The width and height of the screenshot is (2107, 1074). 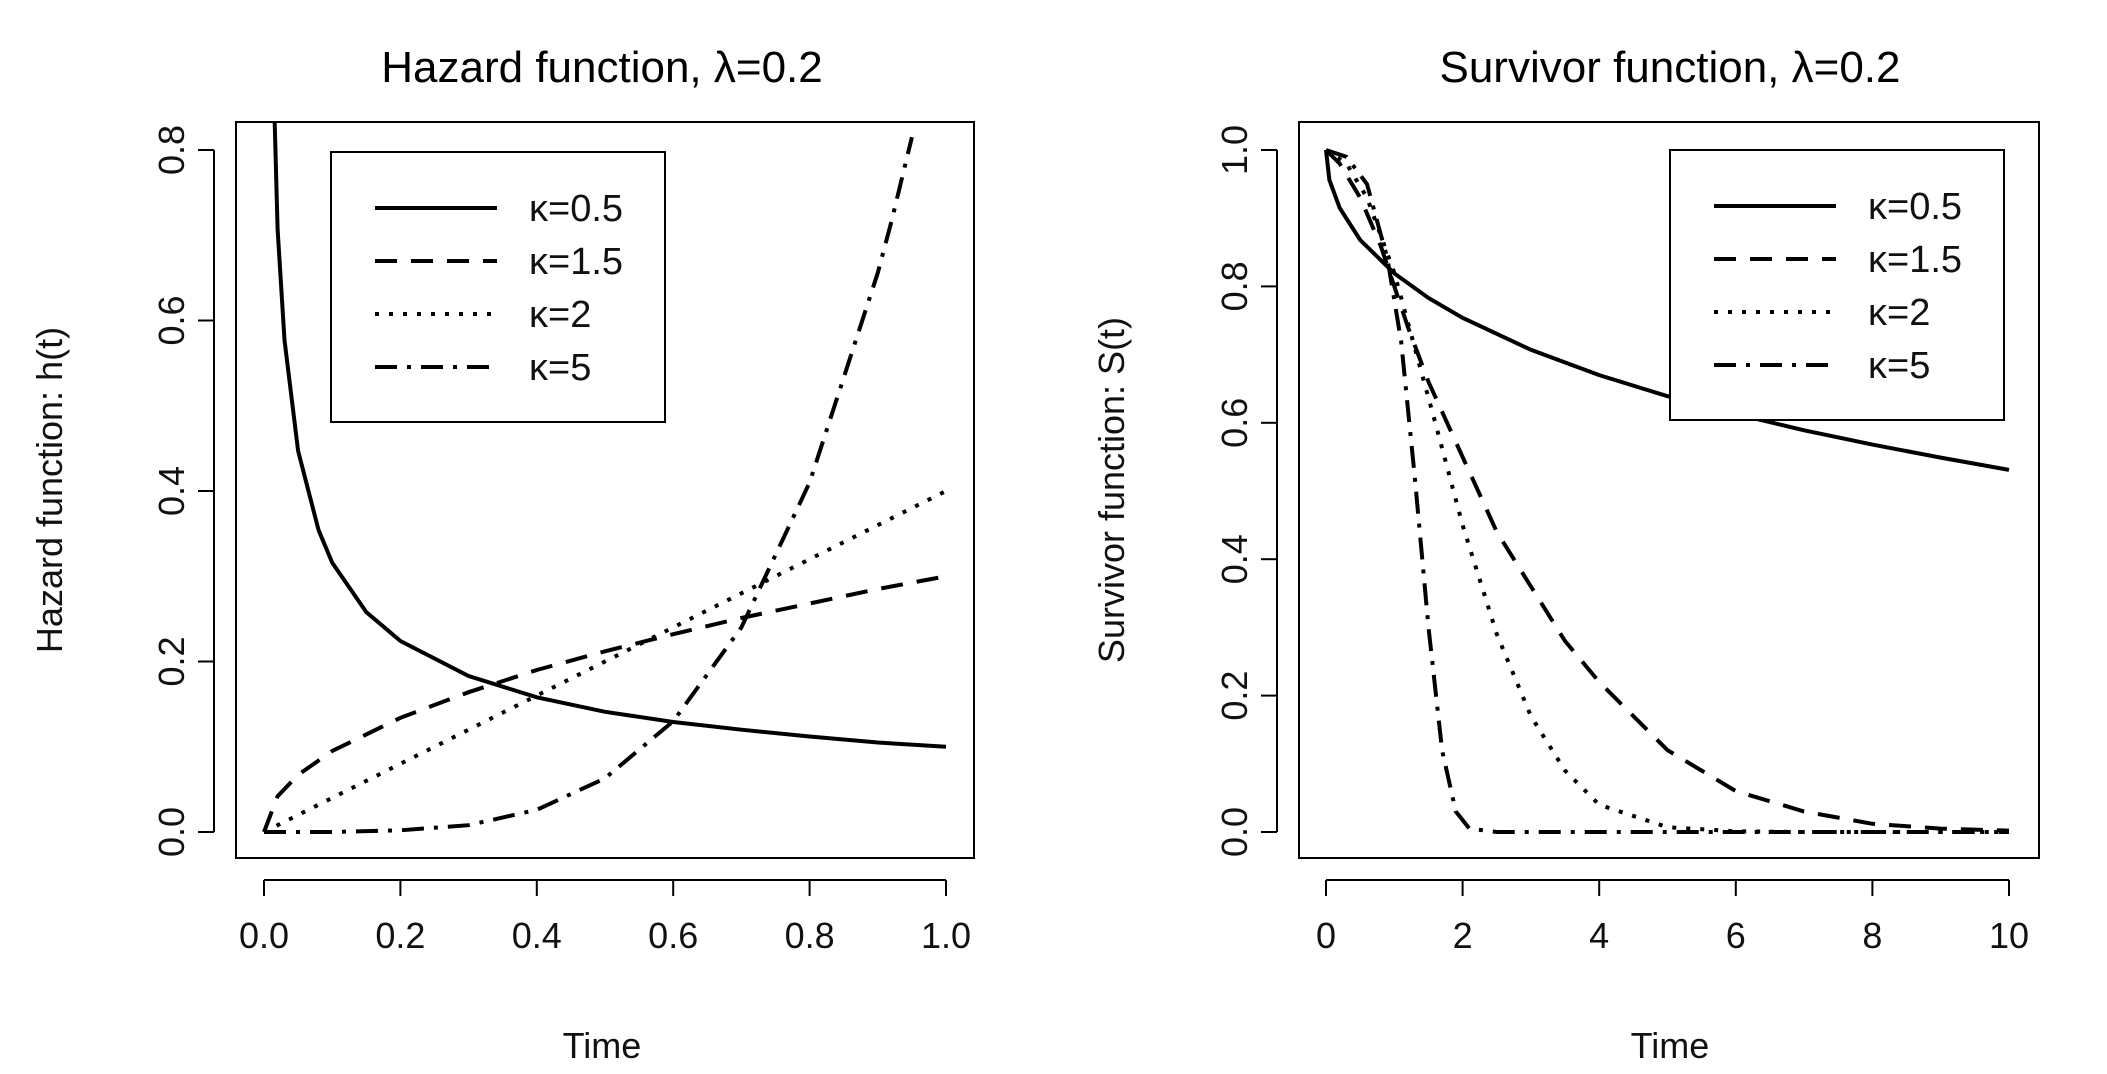 I want to click on x-tick-label: 1.0, so click(x=946, y=935).